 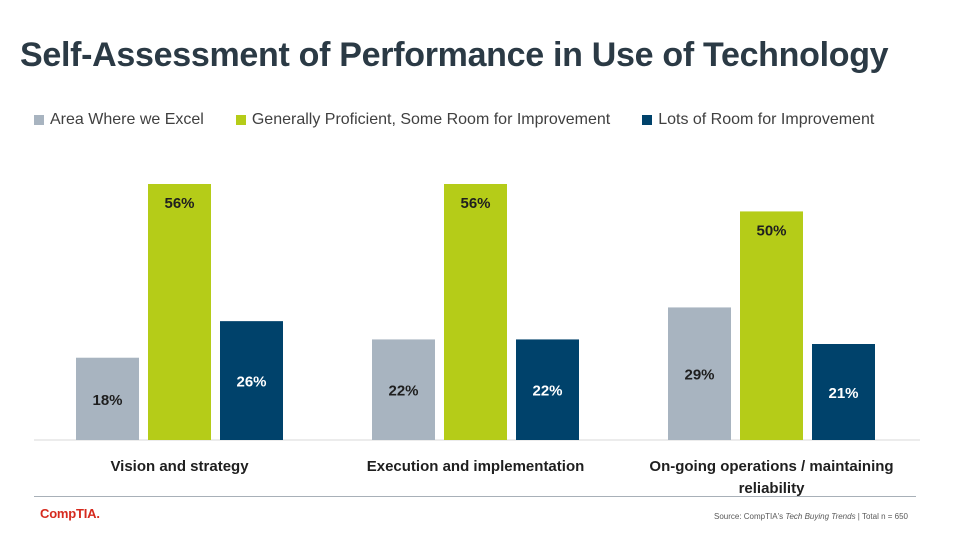 I want to click on legend-item-room: Lots of Room for Improvement, so click(x=758, y=120).